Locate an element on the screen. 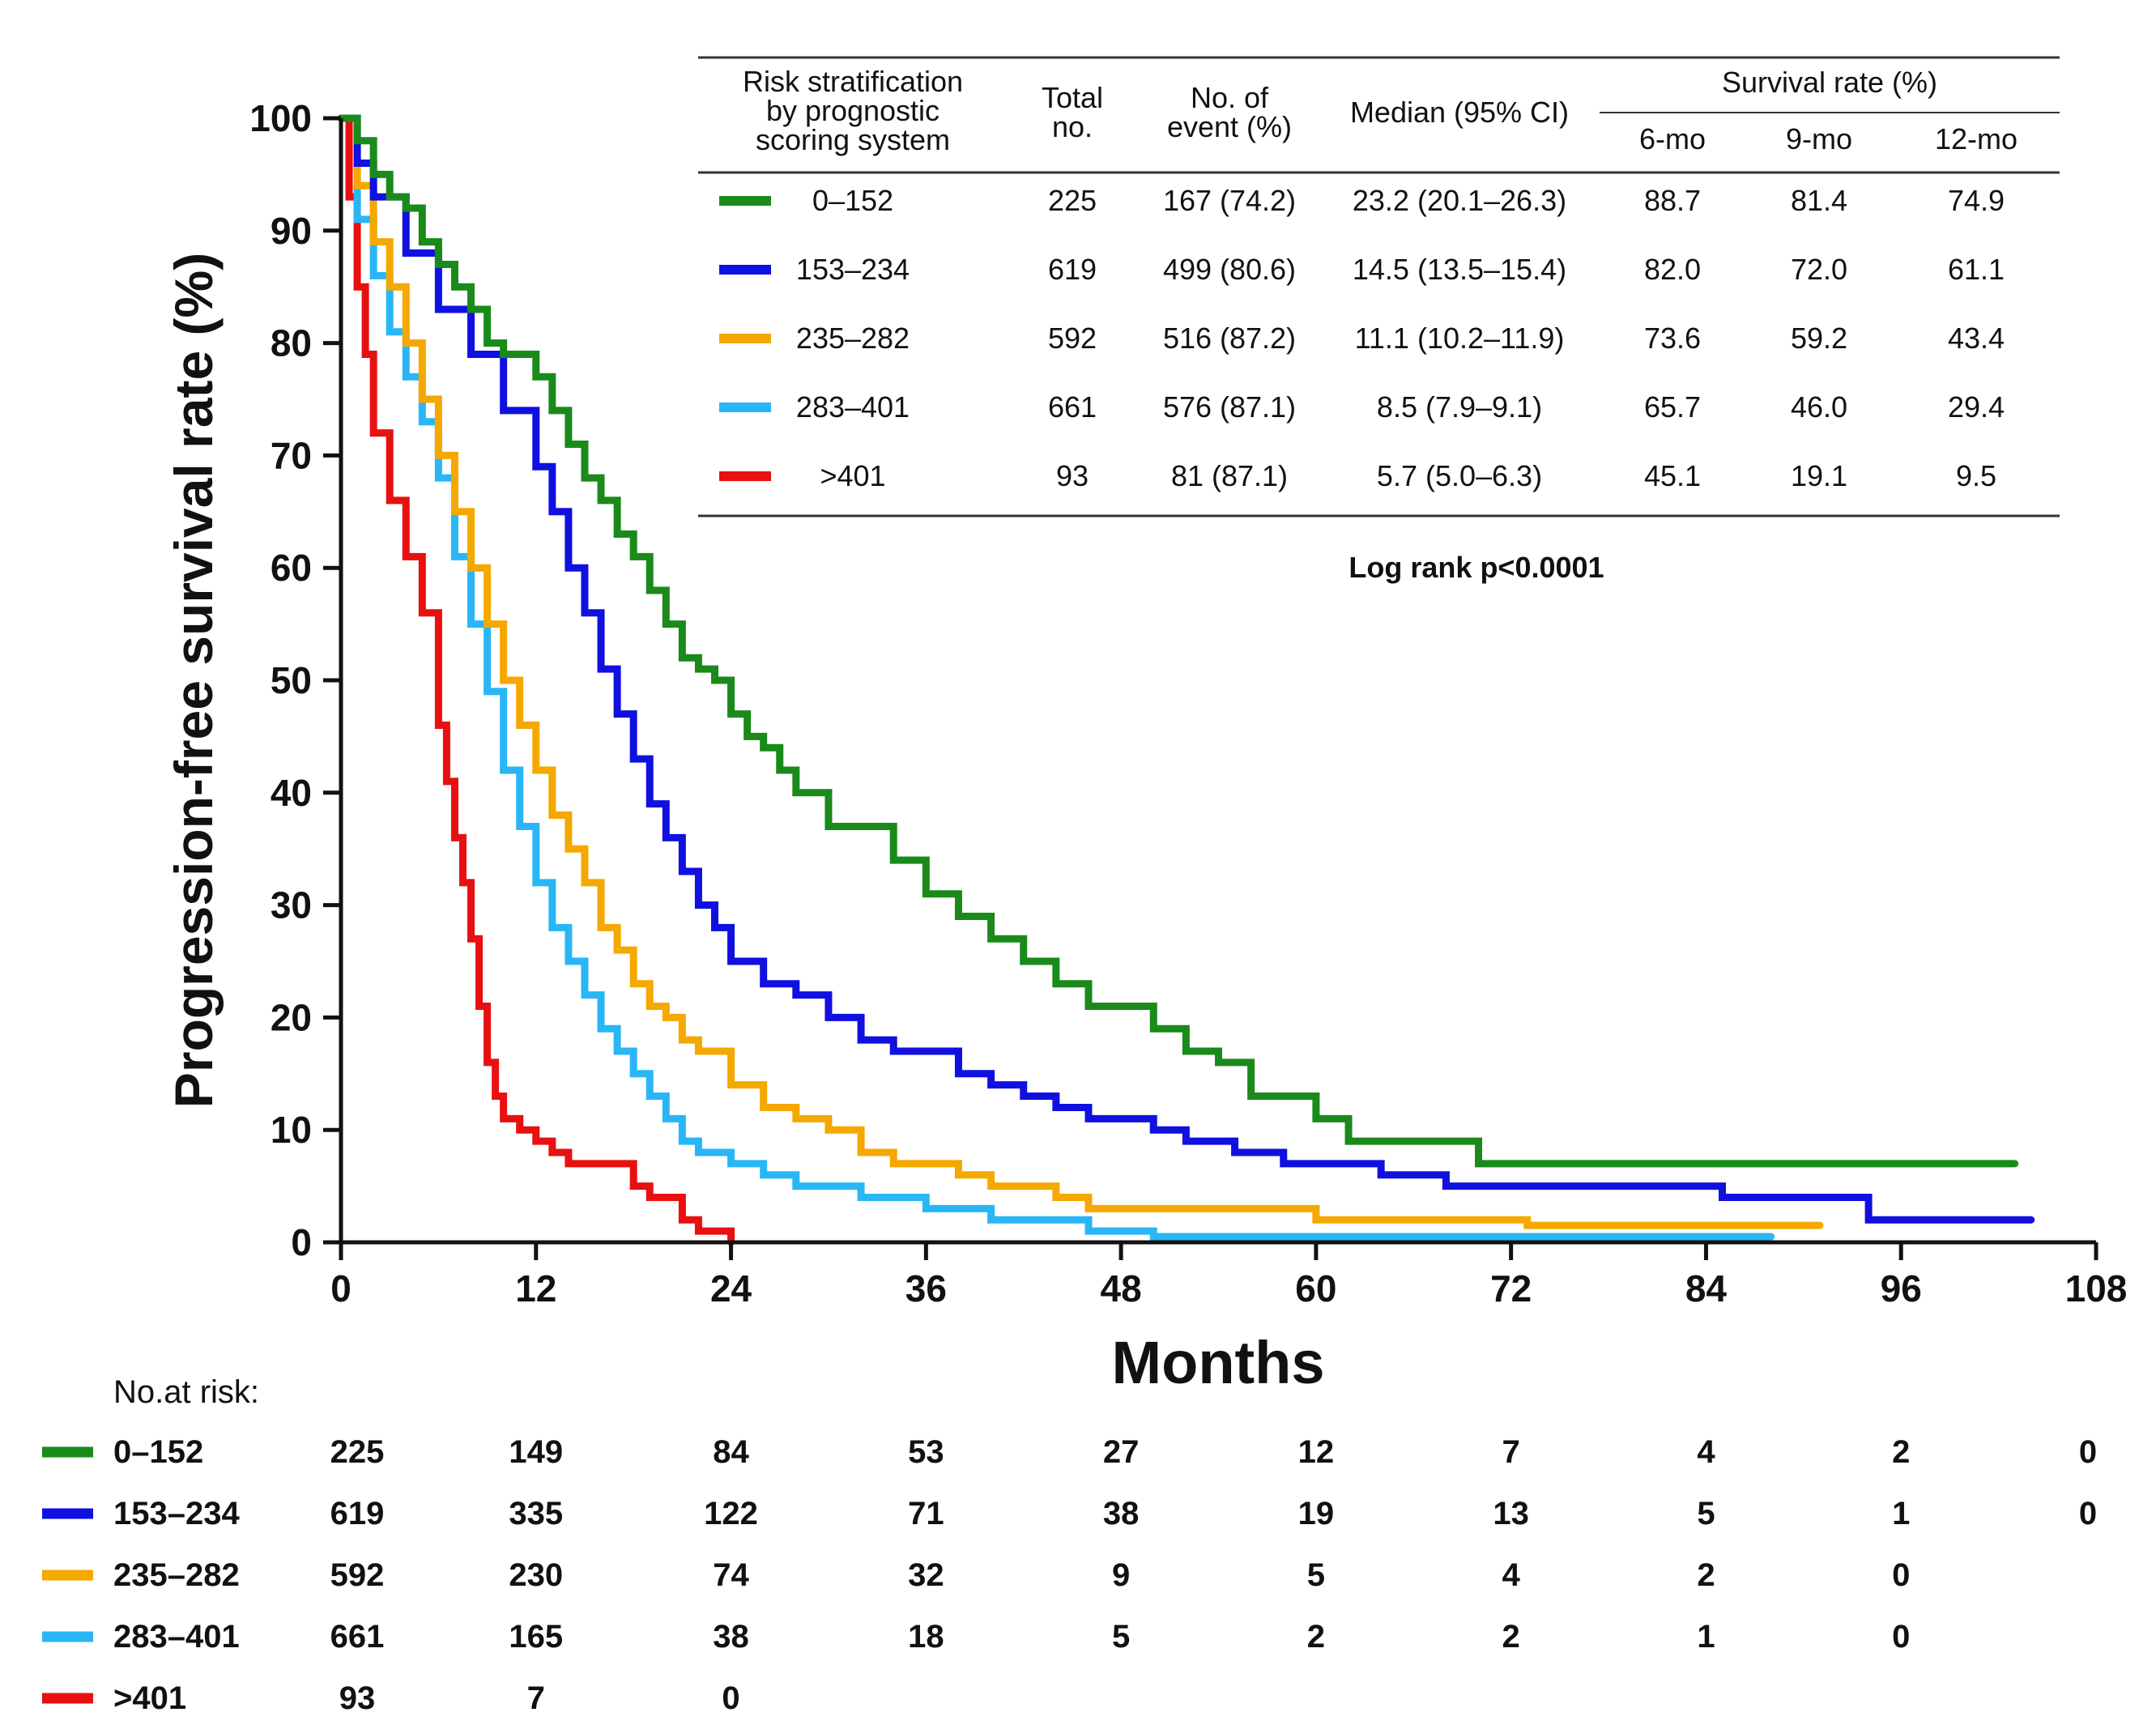  at-risk-value: 32 is located at coordinates (926, 1575).